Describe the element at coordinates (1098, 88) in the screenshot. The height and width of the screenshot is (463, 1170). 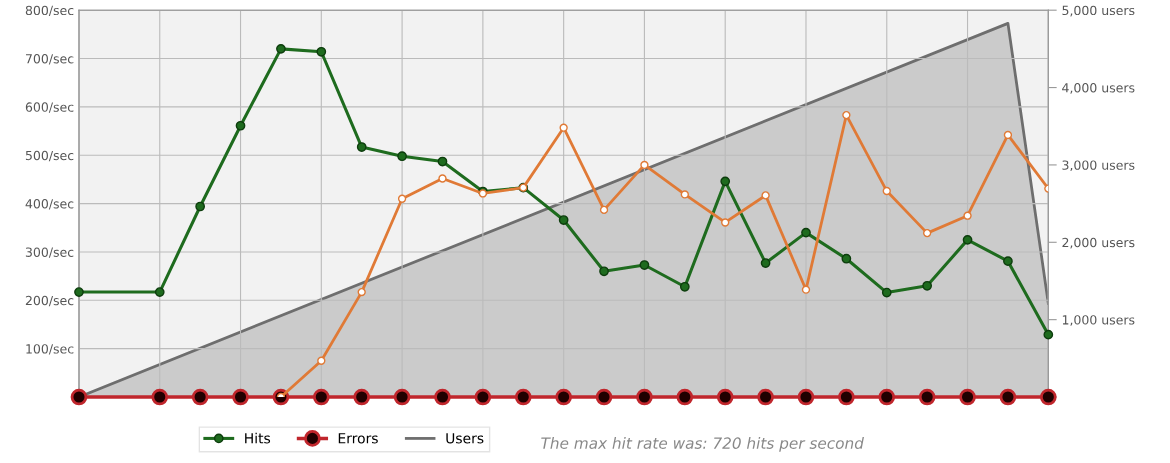
I see `y2-tick-label: 4,000 users` at that location.